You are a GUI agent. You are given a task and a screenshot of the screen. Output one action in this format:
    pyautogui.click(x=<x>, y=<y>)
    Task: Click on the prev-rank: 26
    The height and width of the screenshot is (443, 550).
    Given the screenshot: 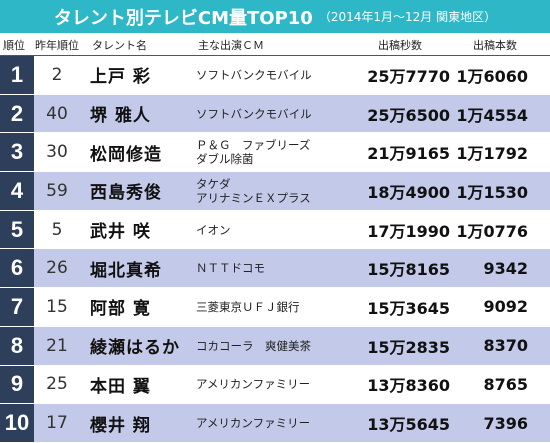 What is the action you would take?
    pyautogui.click(x=57, y=268)
    